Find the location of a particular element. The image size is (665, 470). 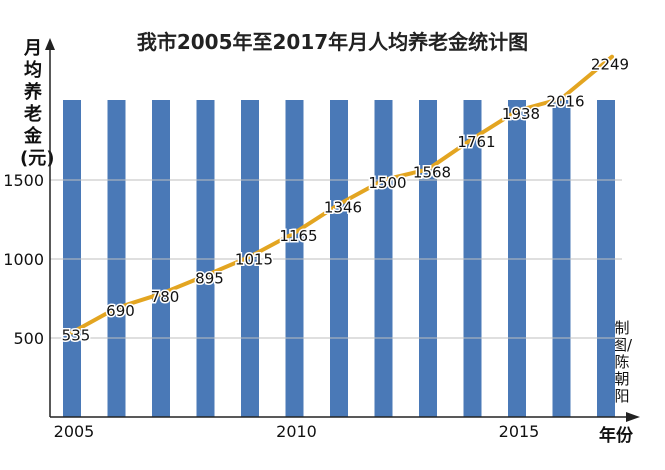

data-label-2014: 1761 is located at coordinates (476, 142).